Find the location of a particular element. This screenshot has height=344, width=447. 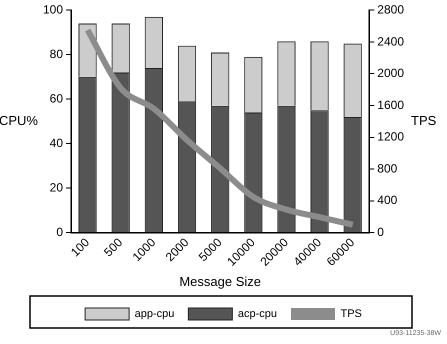

y2-tick-label: 2000 is located at coordinates (390, 73).